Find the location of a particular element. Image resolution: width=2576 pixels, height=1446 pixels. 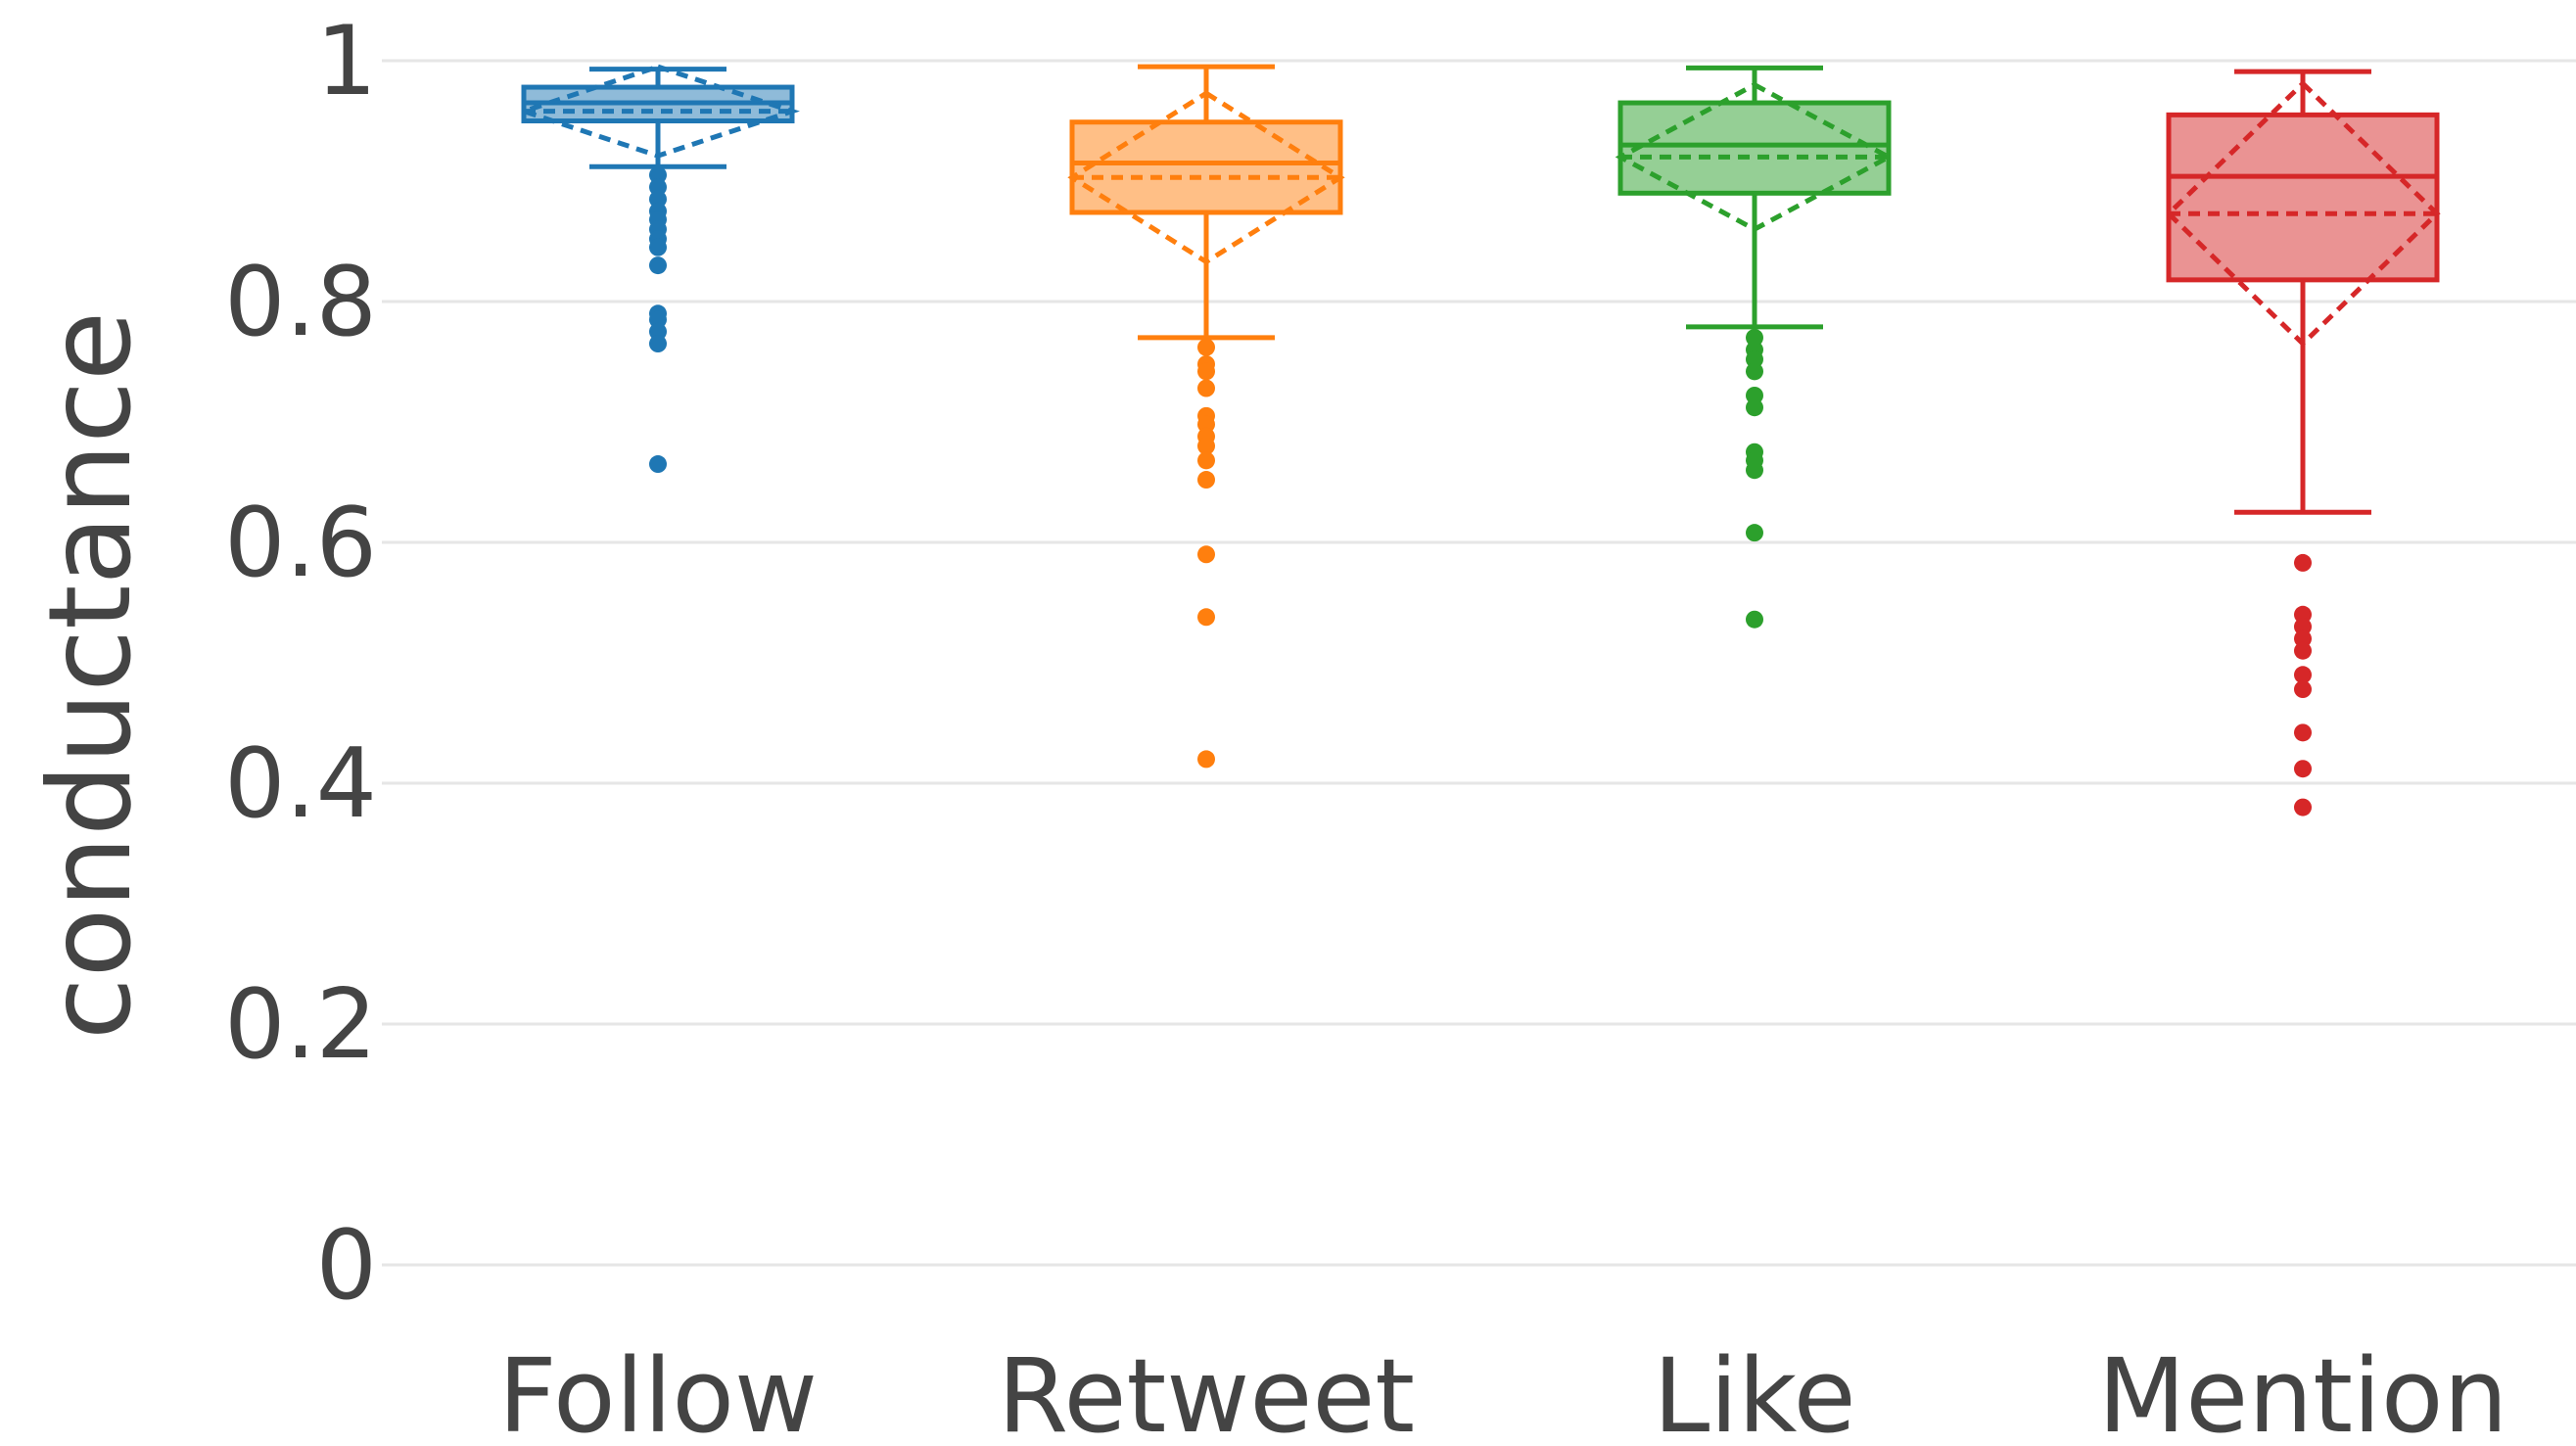

x-category-label: Like is located at coordinates (1754, 1391).